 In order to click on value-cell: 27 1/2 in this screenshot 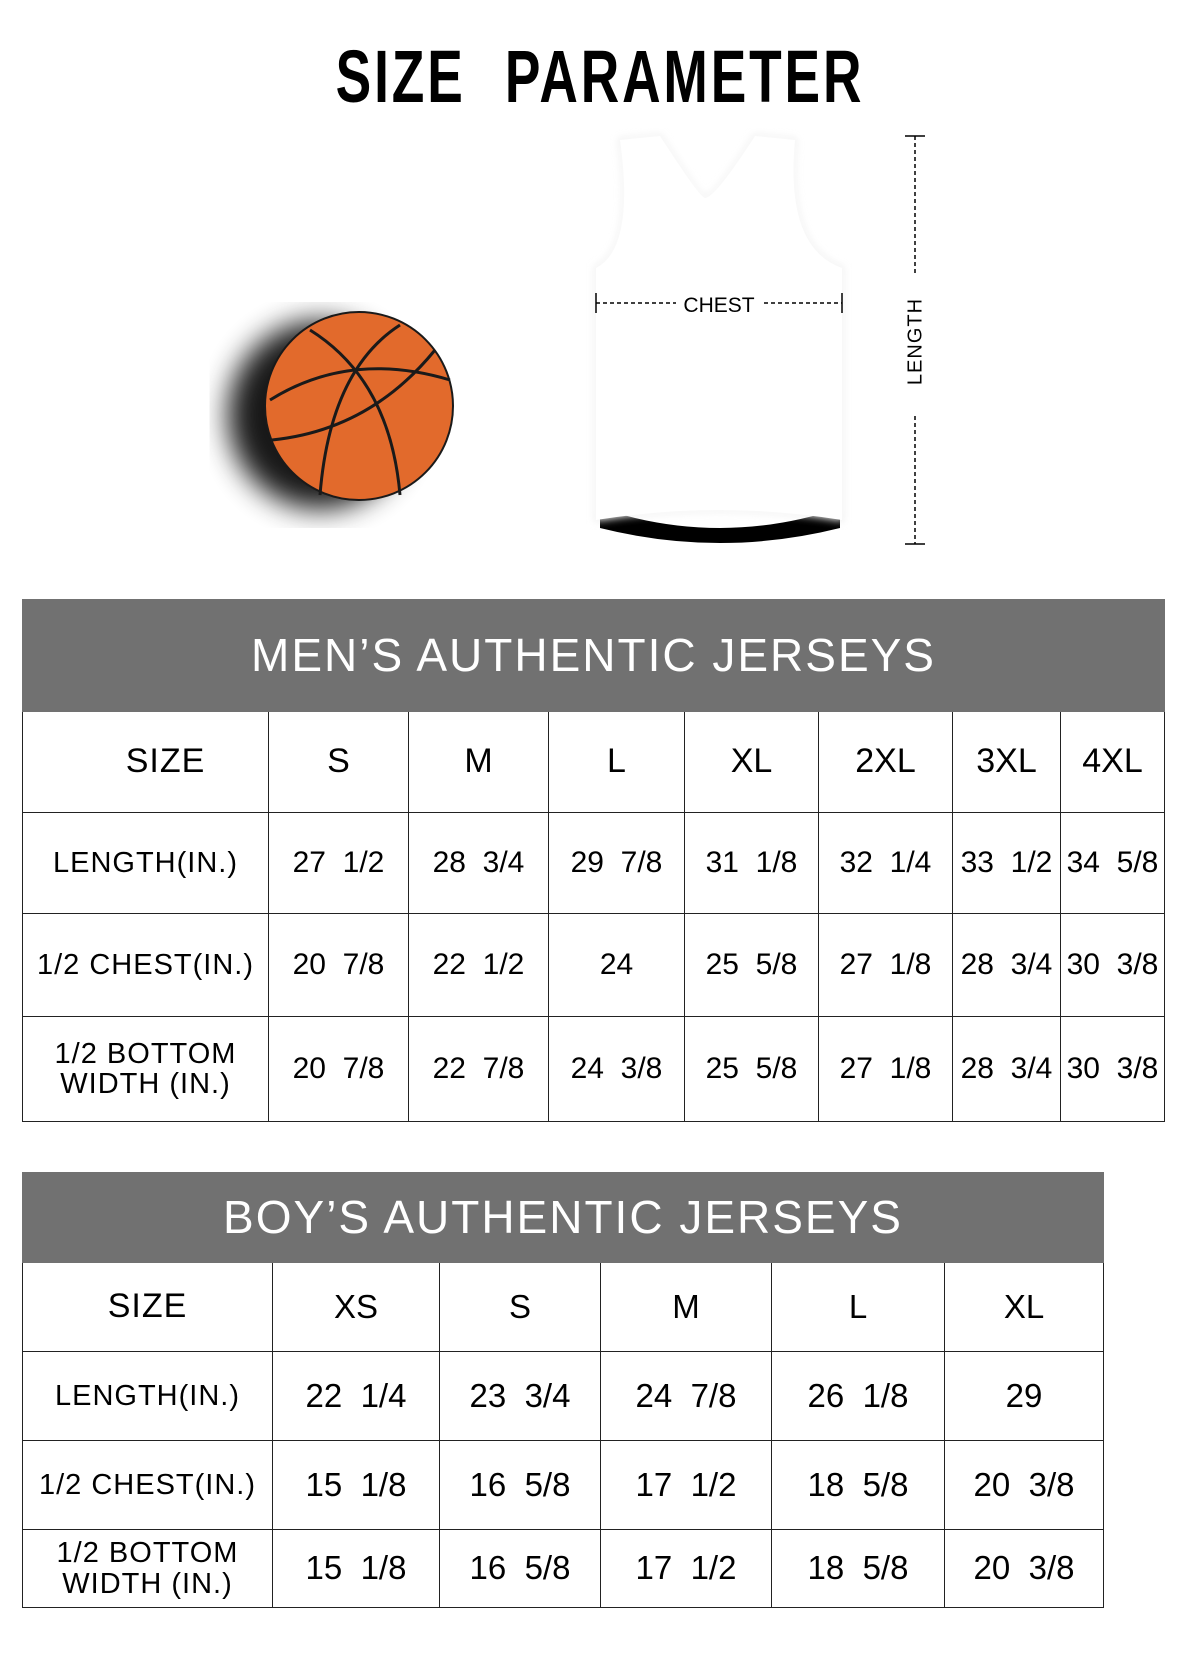, I will do `click(338, 863)`.